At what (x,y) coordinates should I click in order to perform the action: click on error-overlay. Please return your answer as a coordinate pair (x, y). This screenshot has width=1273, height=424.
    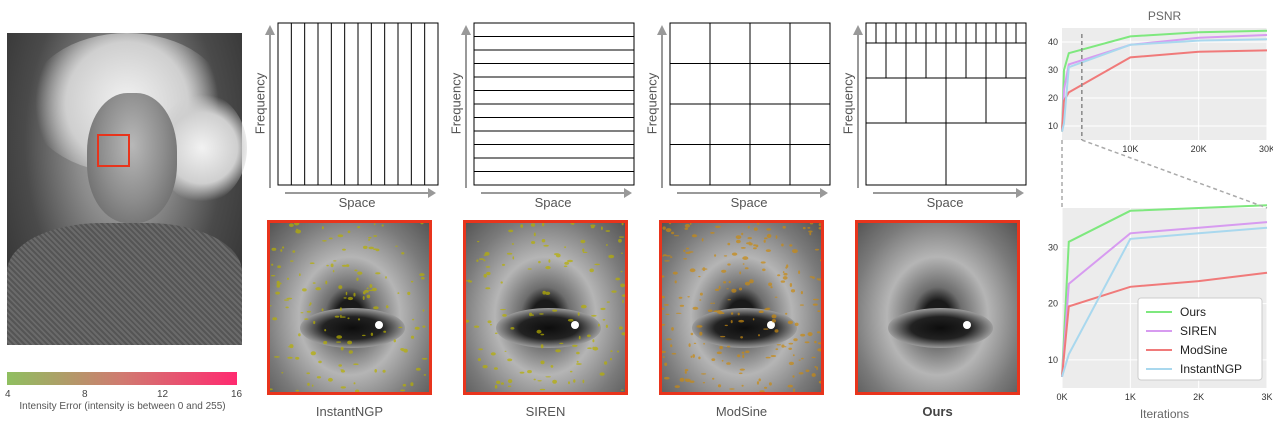
    Looking at the image, I should click on (938, 308).